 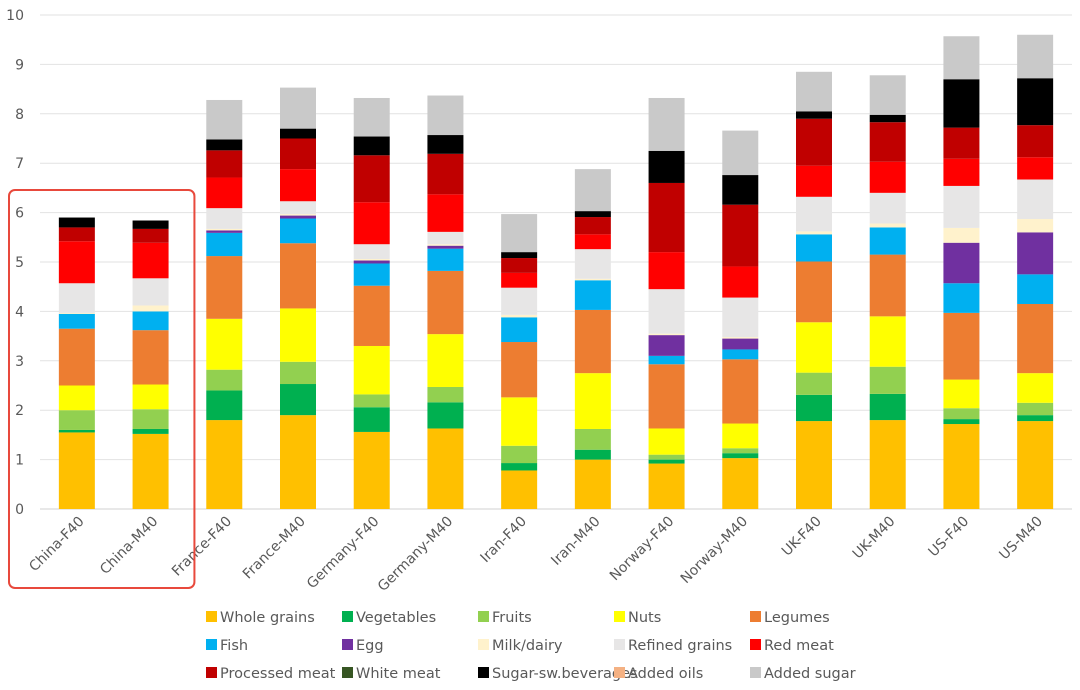 What do you see at coordinates (755, 644) in the screenshot?
I see `legend-swatch-red-meat` at bounding box center [755, 644].